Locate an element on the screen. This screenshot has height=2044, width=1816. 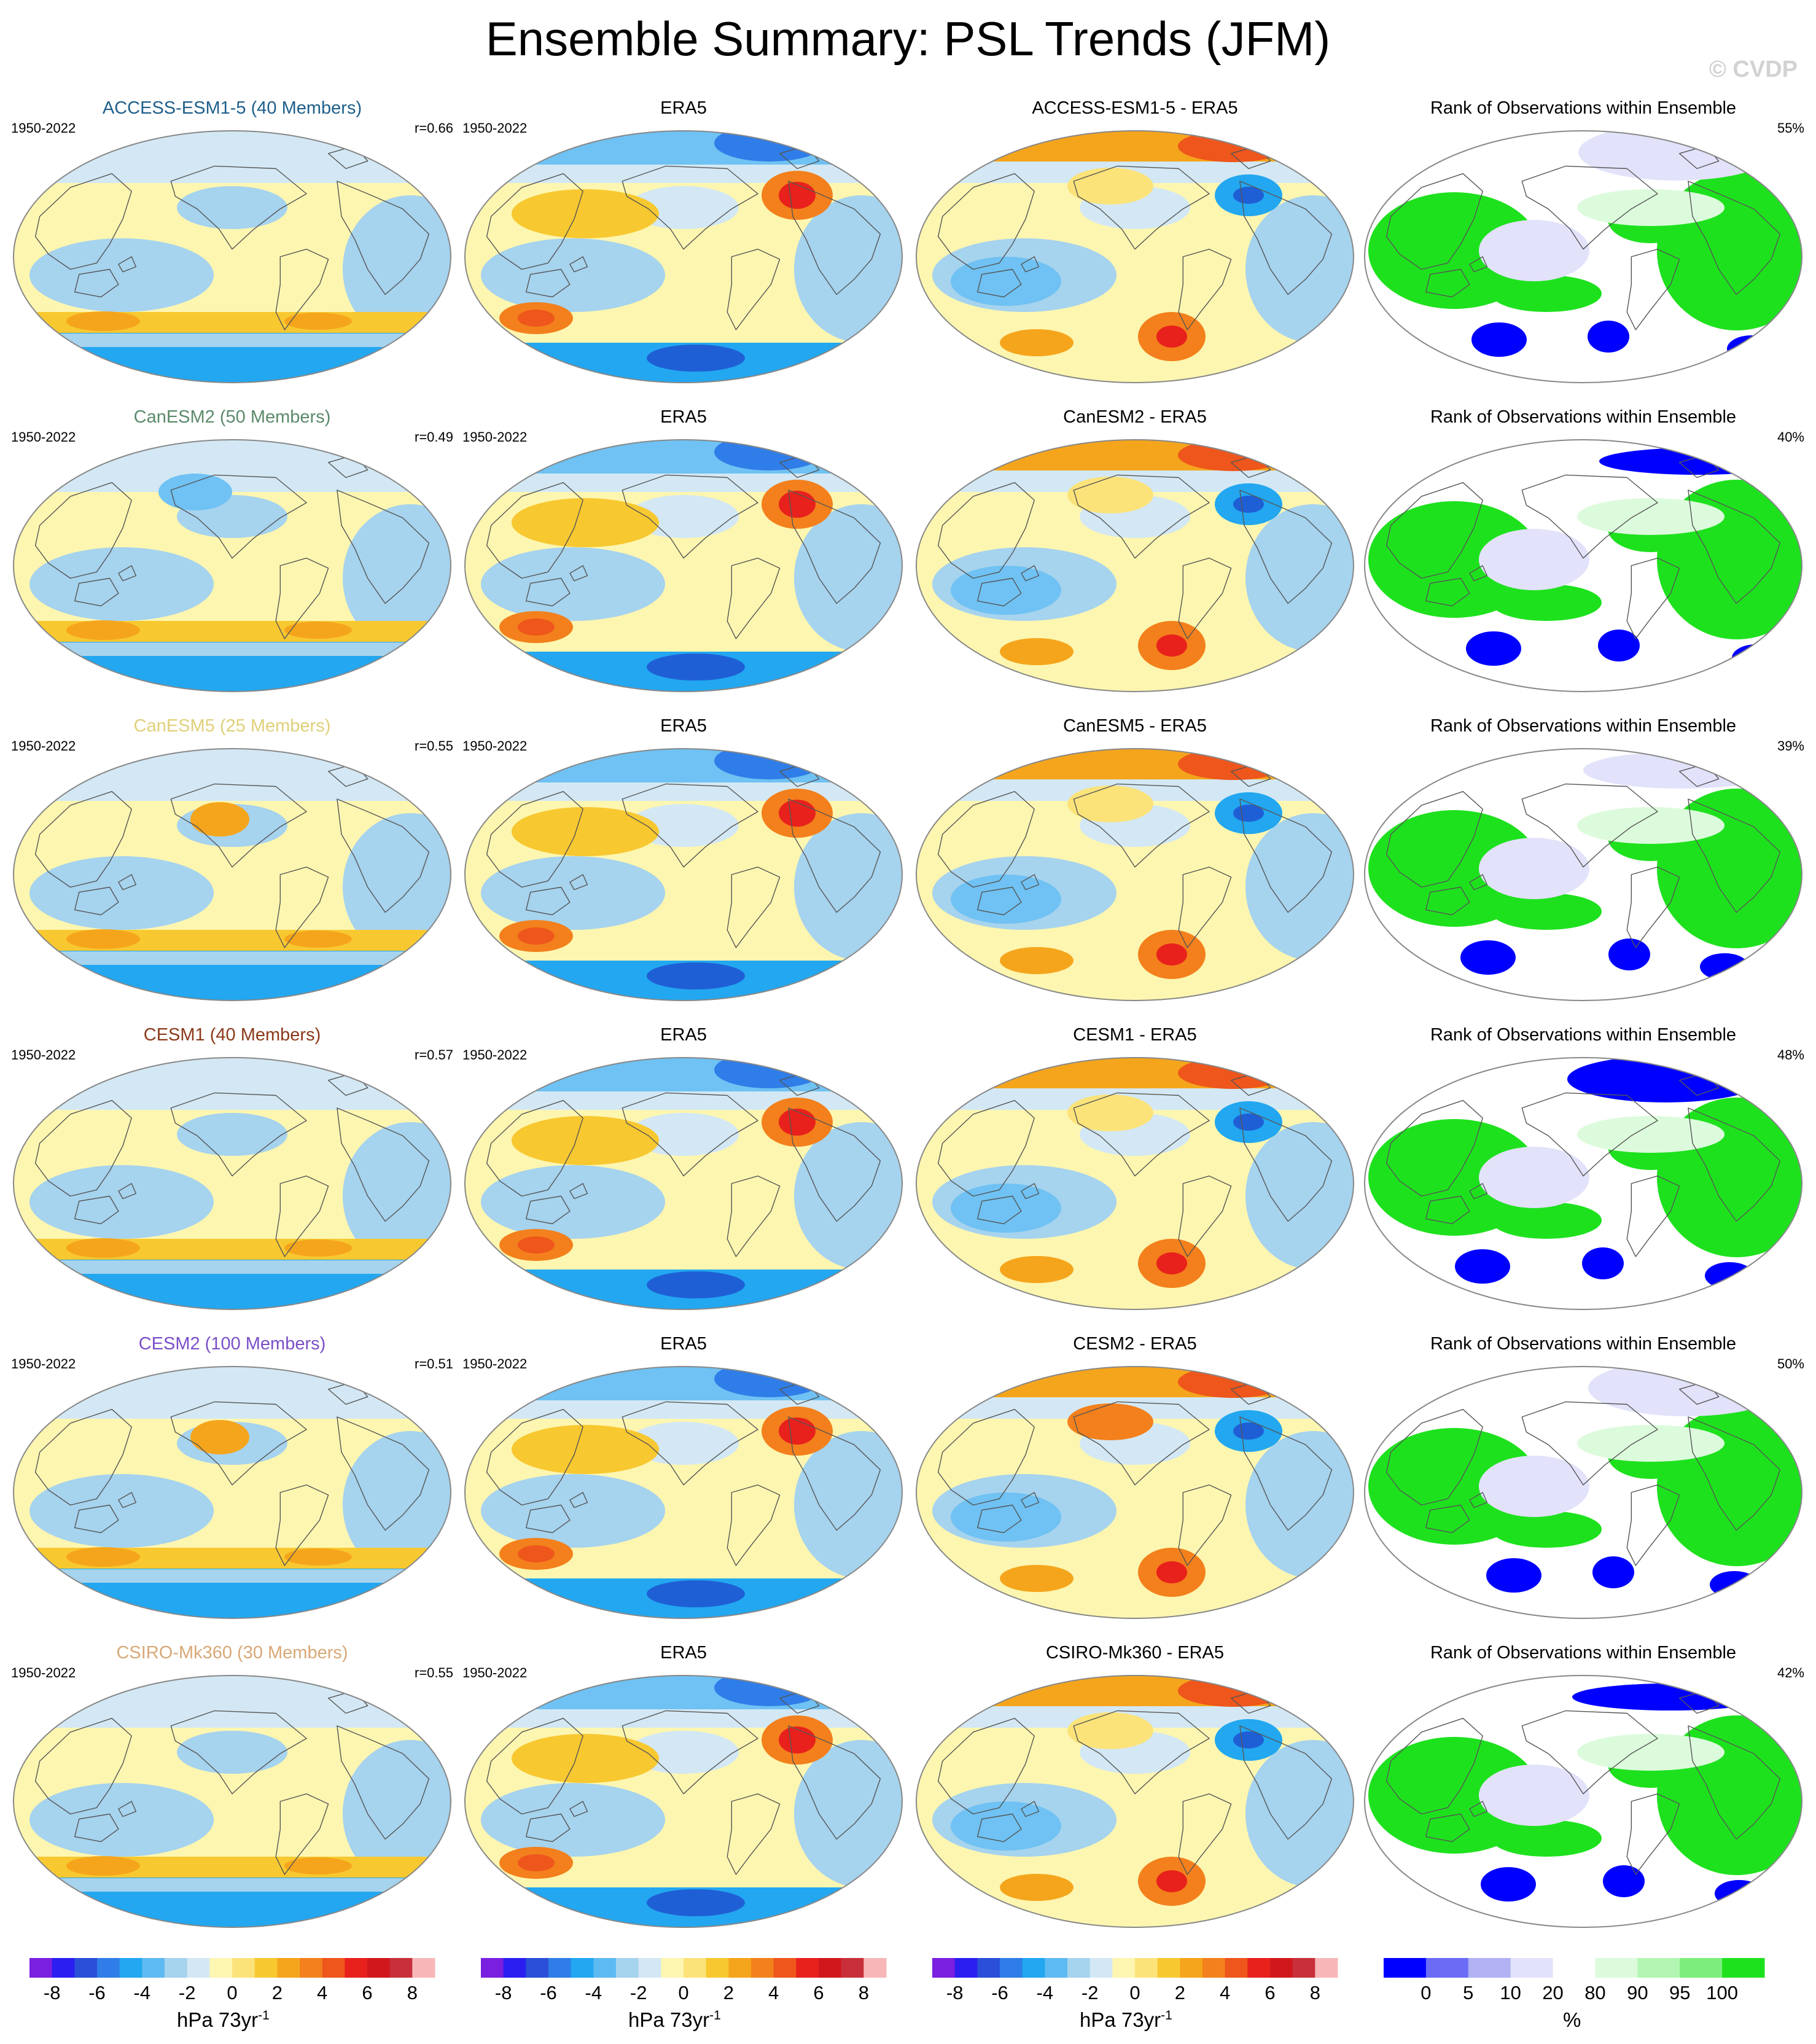
rank-percent-label: 40% is located at coordinates (1790, 437).